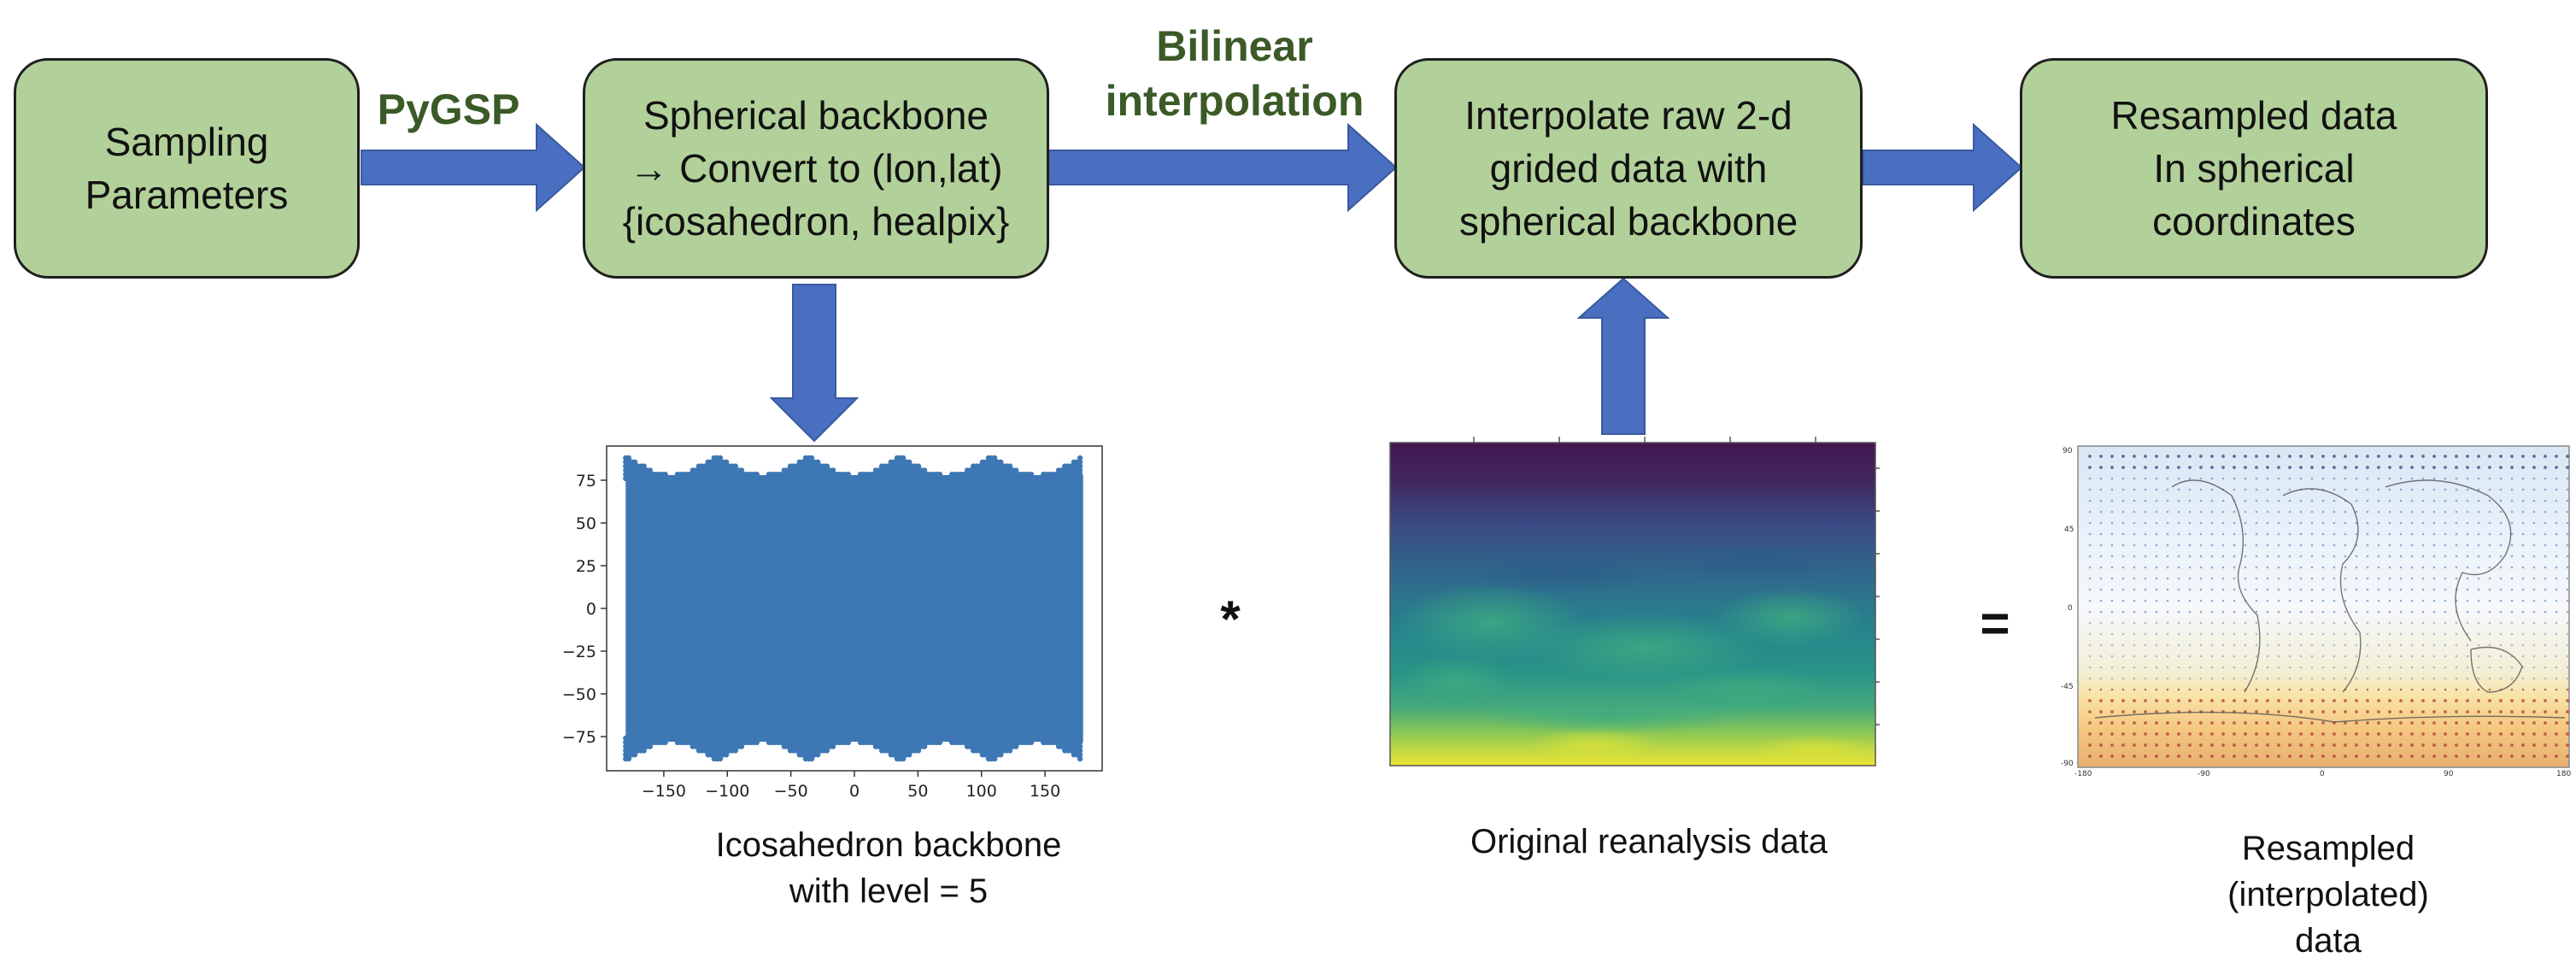 Image resolution: width=2576 pixels, height=969 pixels. Describe the element at coordinates (2254, 168) in the screenshot. I see `resampled-data-box: Resampled data In spherical coordinates` at that location.